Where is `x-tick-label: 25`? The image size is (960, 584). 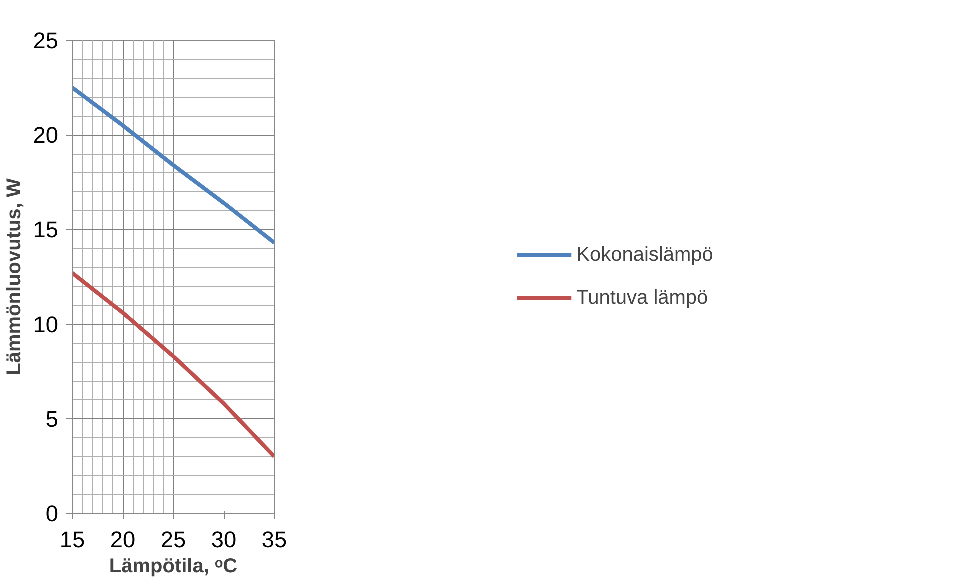 x-tick-label: 25 is located at coordinates (173, 539).